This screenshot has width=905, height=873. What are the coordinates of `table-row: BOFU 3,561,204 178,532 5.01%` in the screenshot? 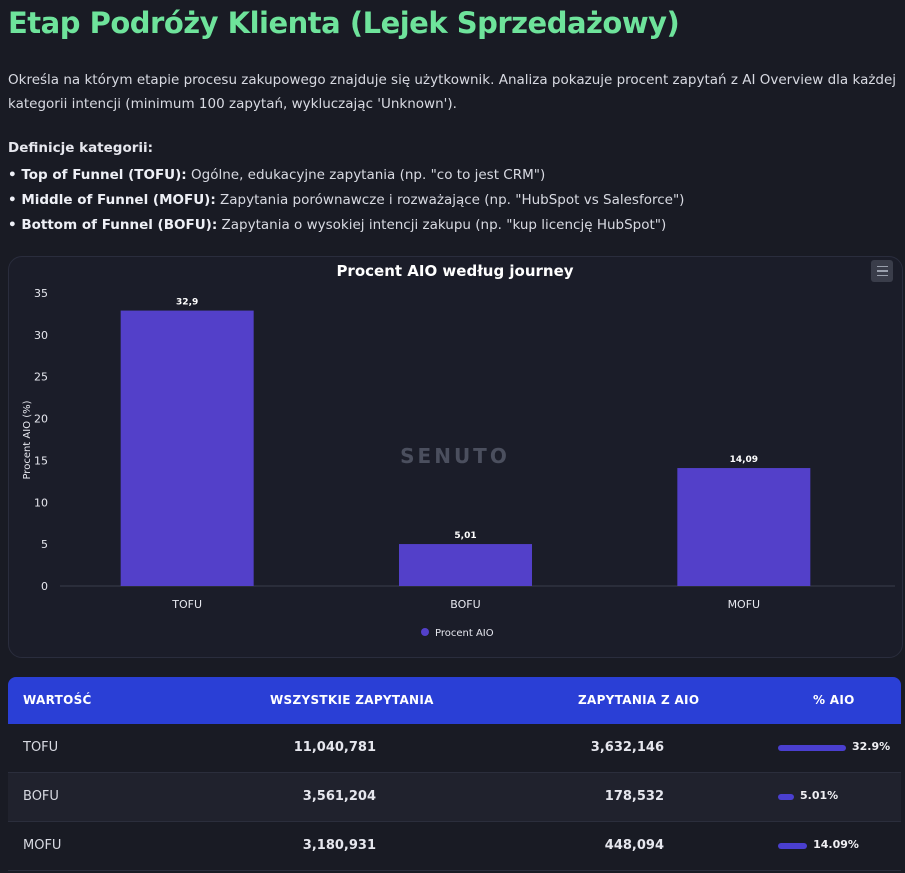 It's located at (454, 797).